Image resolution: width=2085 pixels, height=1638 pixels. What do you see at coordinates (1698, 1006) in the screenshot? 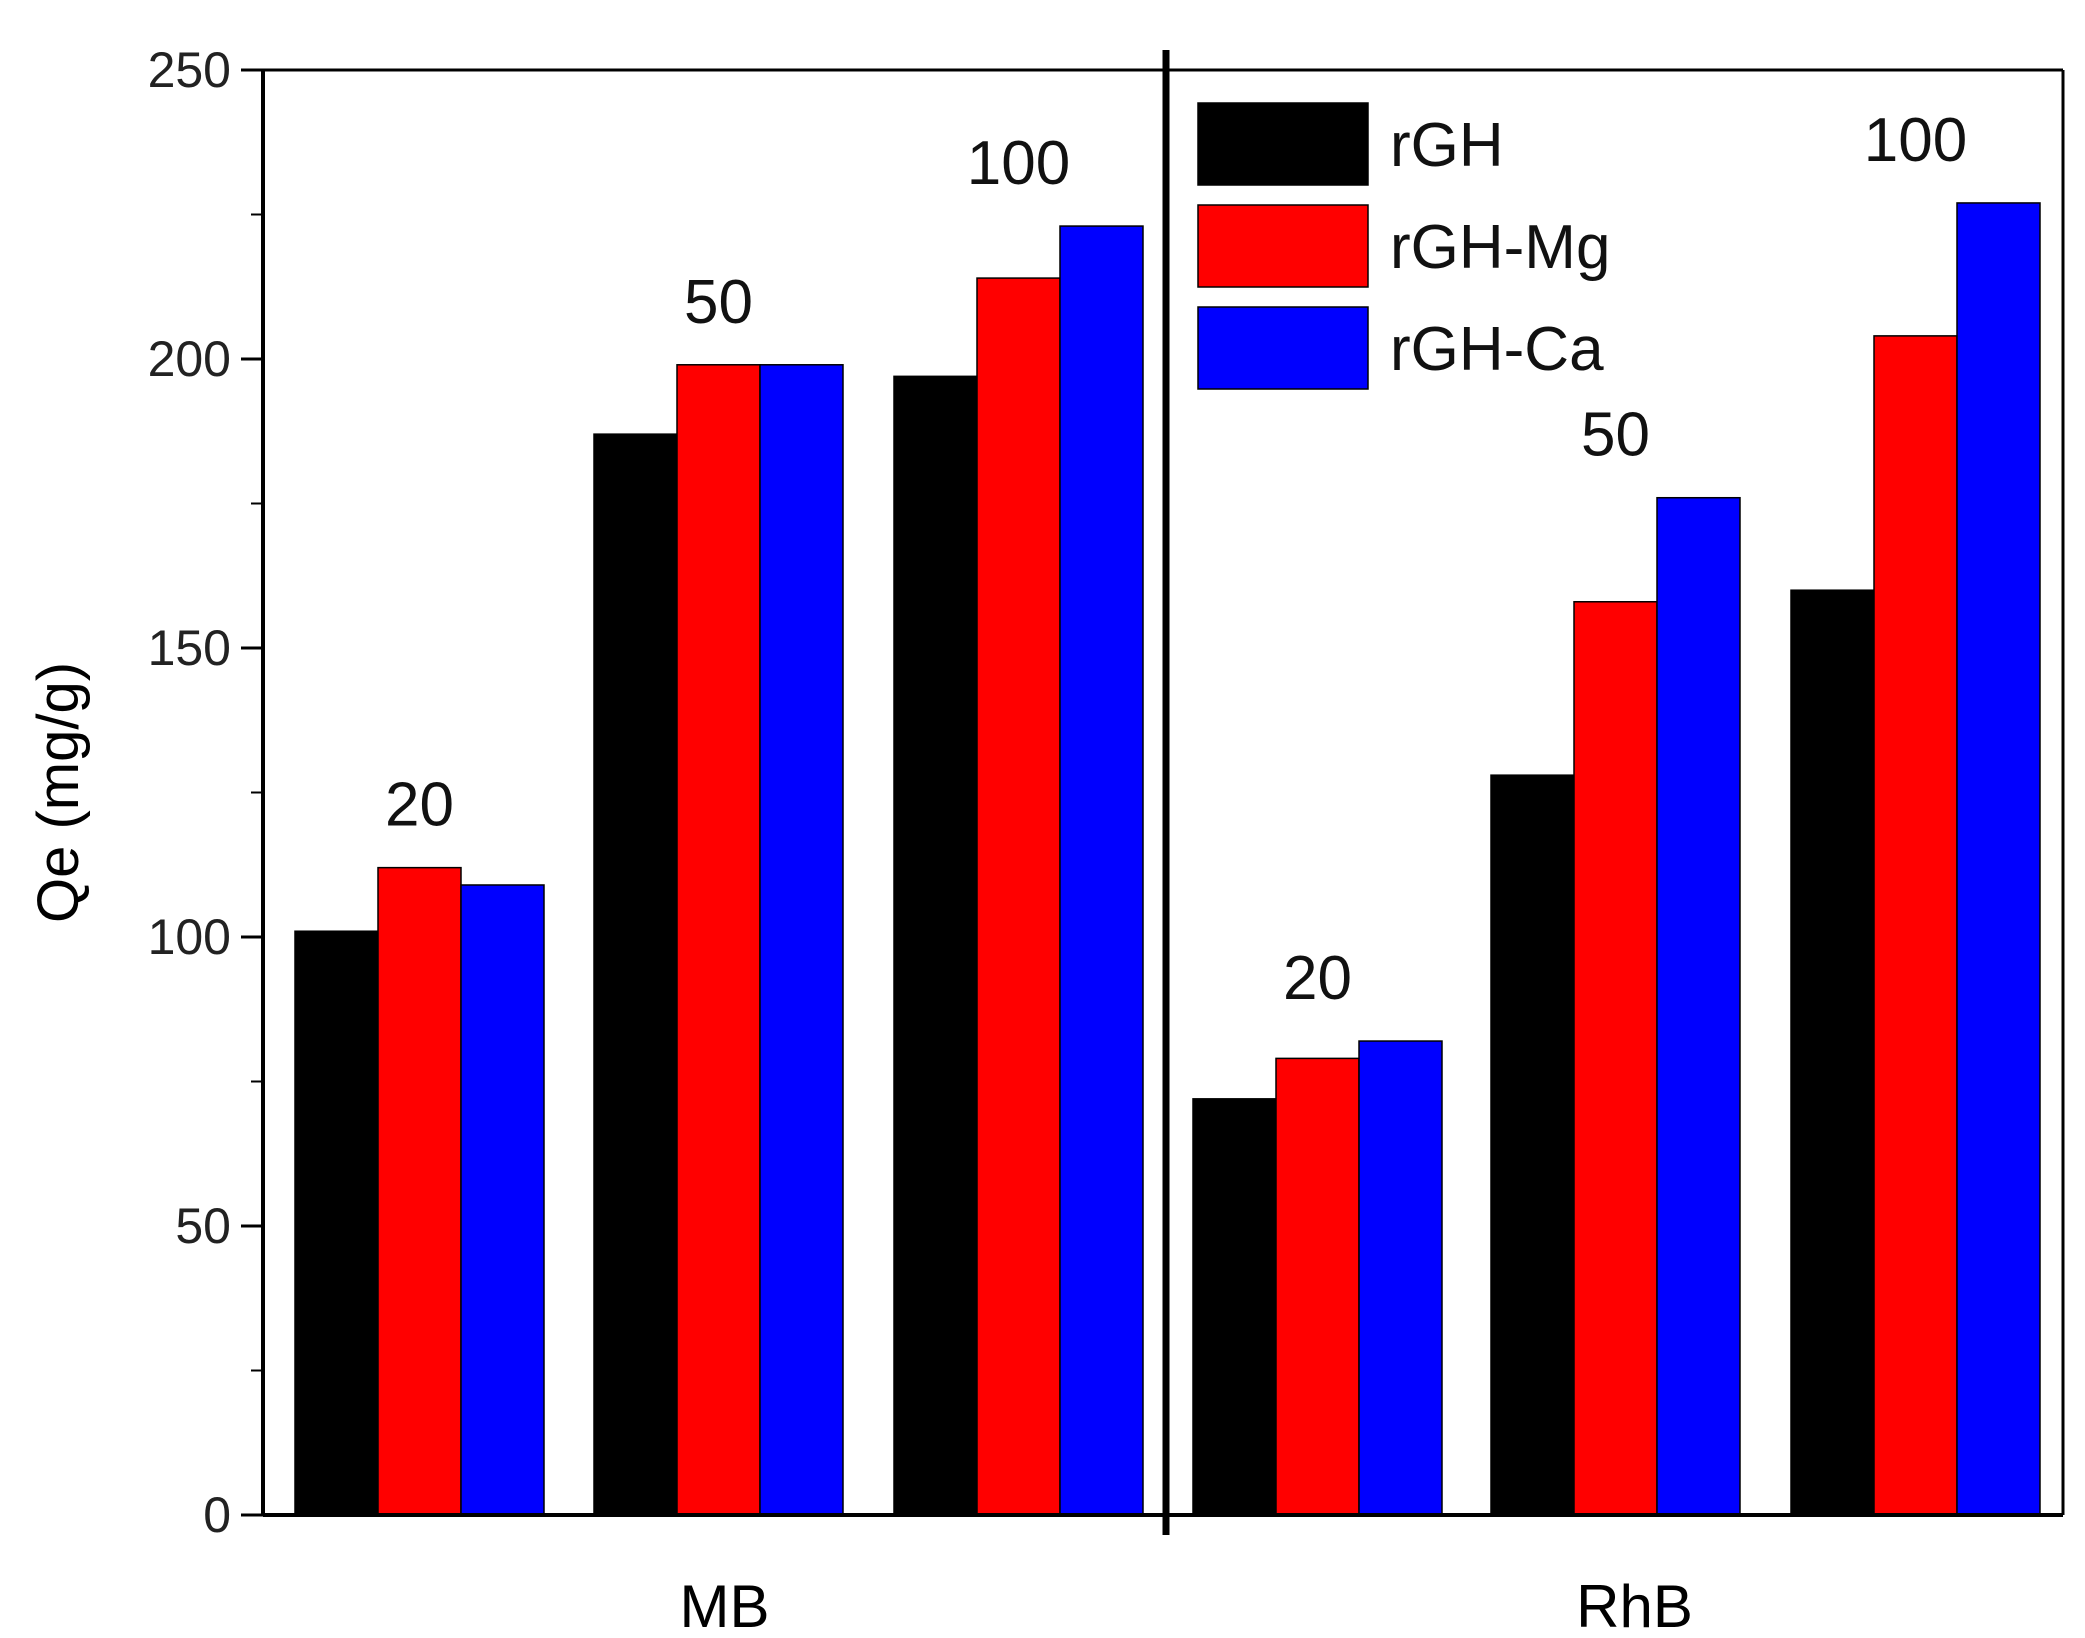
I see `bar-rhb-50-rgh-ca` at bounding box center [1698, 1006].